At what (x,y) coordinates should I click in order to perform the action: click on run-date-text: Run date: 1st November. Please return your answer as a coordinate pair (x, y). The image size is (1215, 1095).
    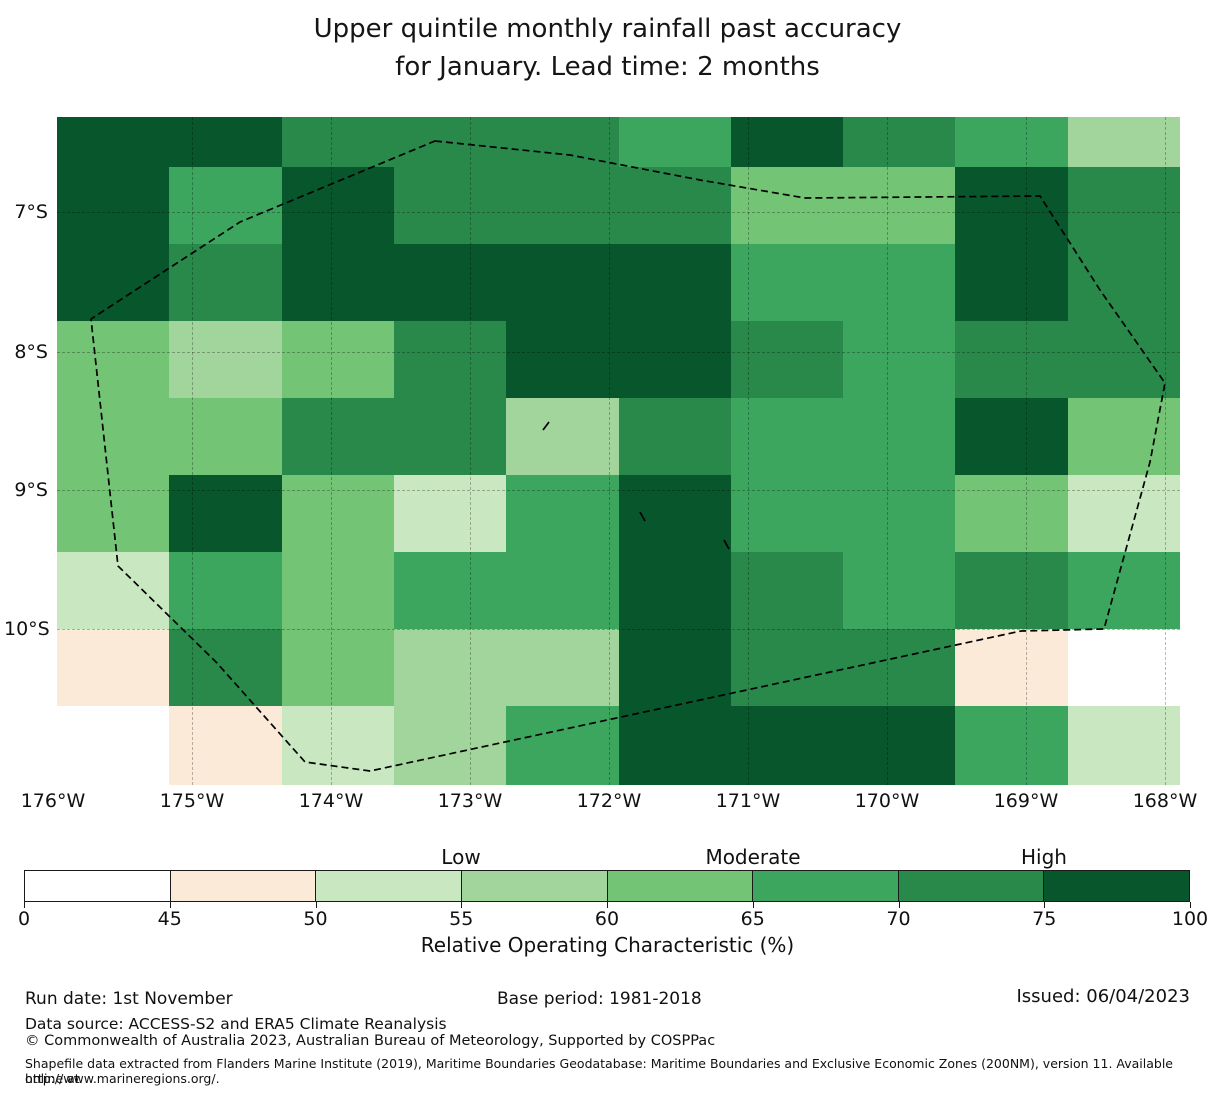
    Looking at the image, I should click on (129, 999).